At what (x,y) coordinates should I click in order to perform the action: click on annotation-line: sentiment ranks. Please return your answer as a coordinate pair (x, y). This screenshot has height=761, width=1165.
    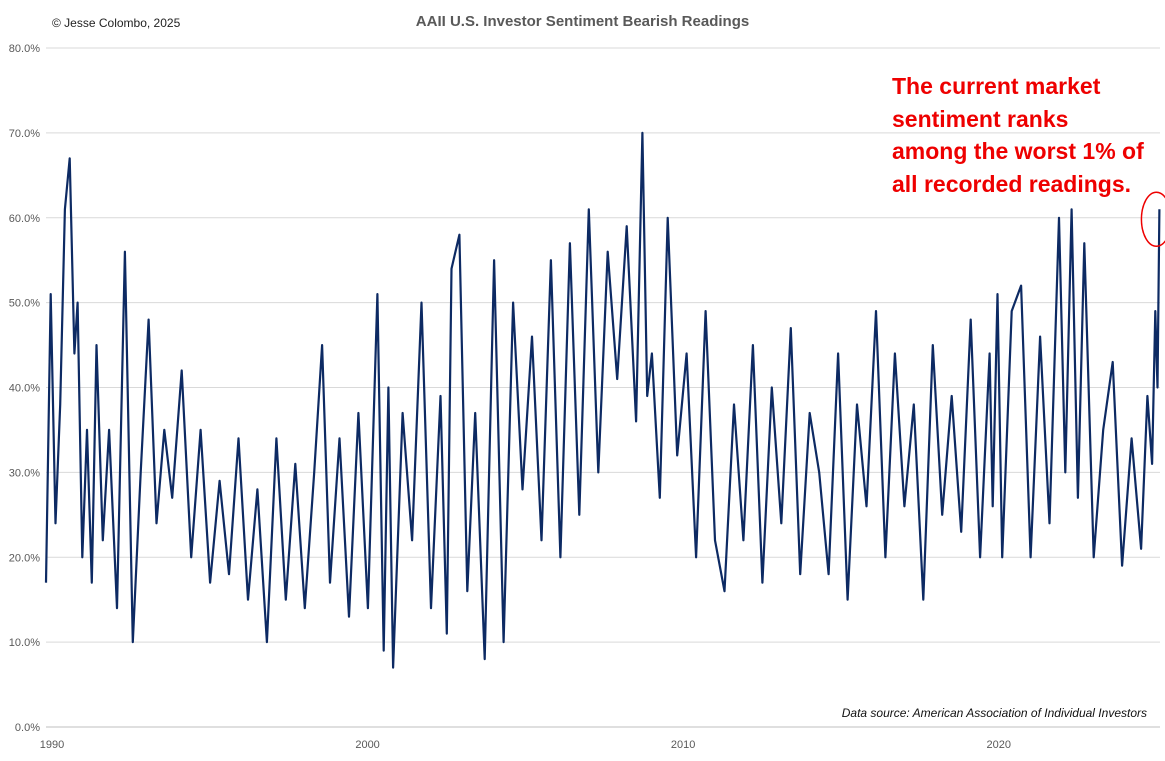
    Looking at the image, I should click on (980, 118).